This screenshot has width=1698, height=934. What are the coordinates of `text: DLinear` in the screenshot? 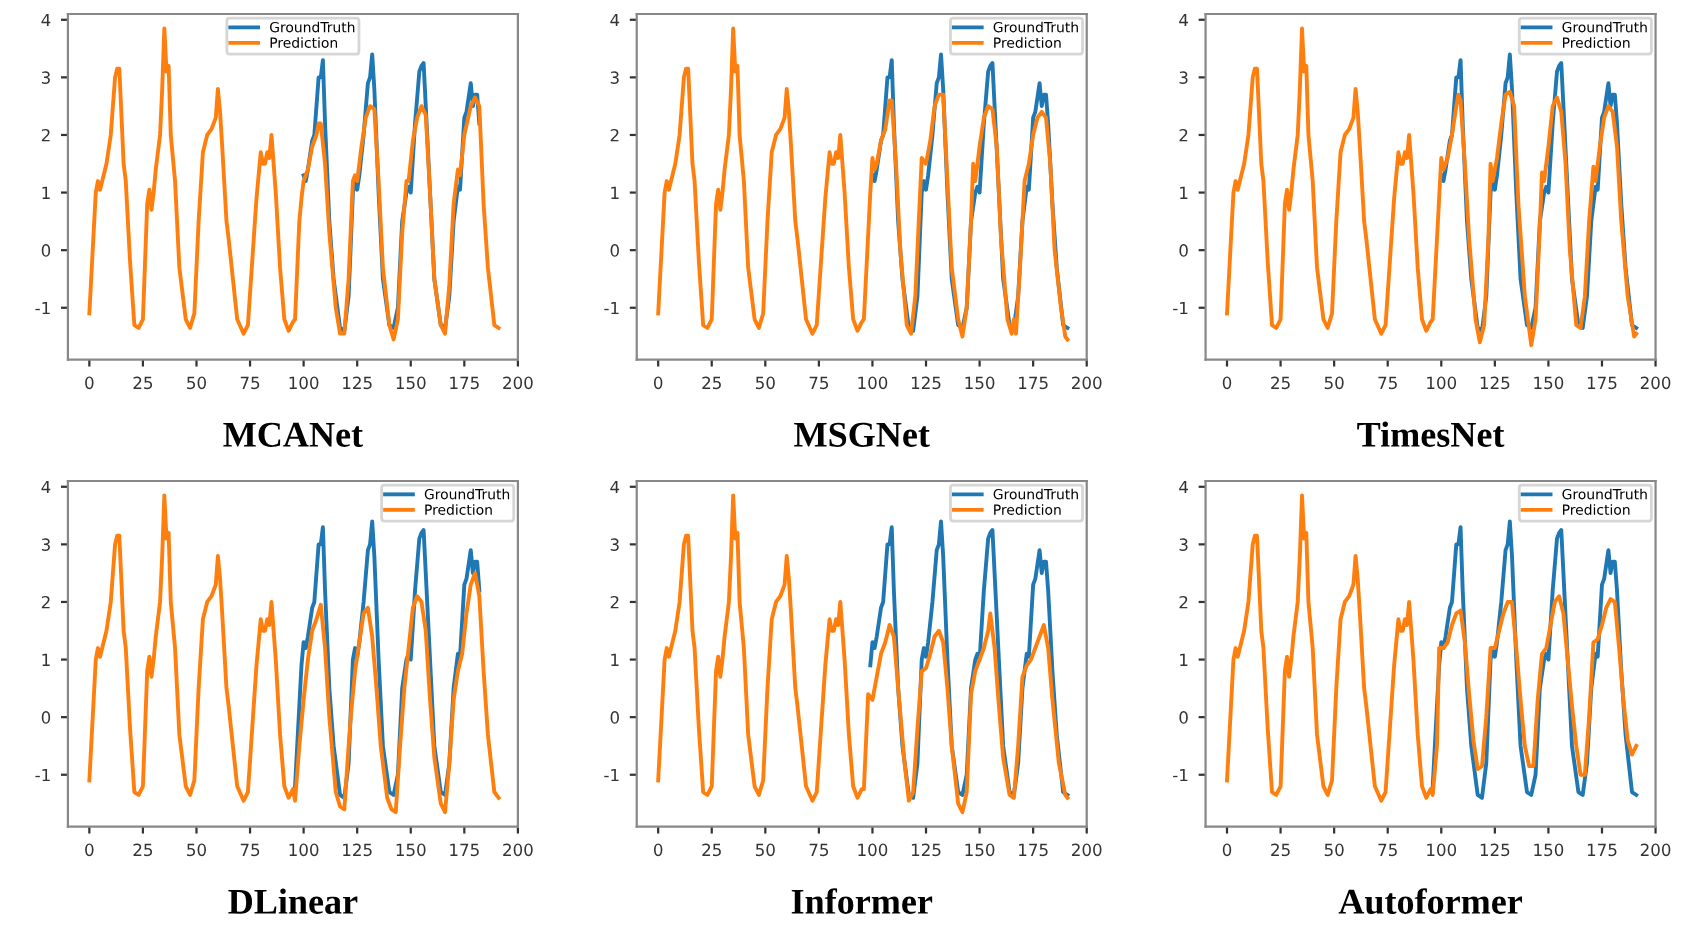 It's located at (293, 901).